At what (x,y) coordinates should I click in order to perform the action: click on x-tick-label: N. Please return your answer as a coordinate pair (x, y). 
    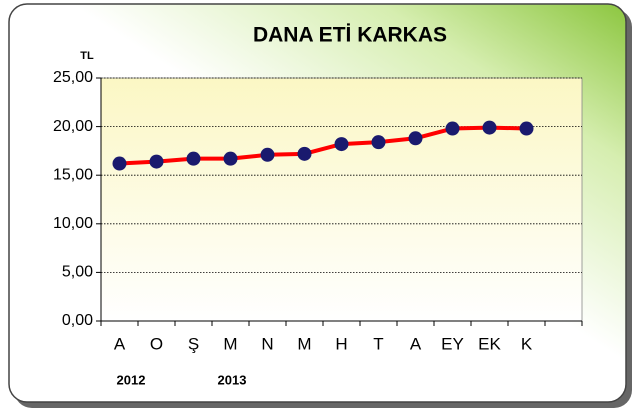
    Looking at the image, I should click on (267, 343).